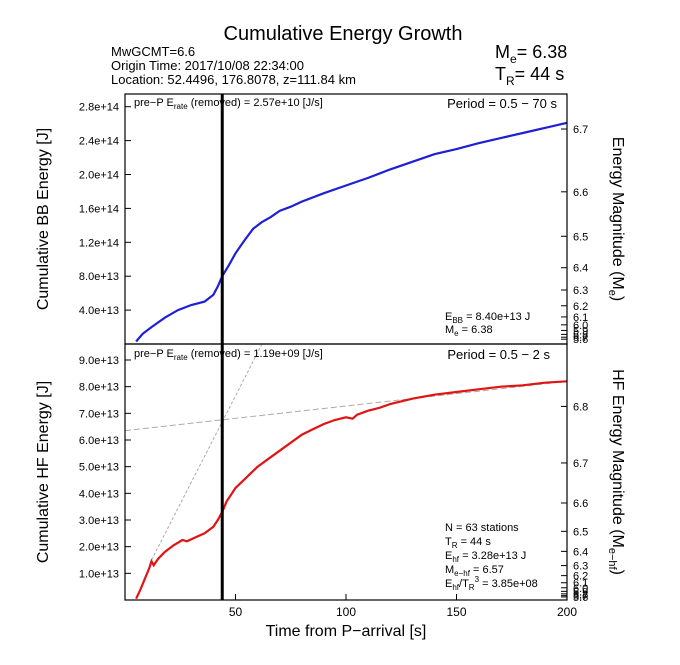  I want to click on hf-right-tick-label: 5.6, so click(580, 598).